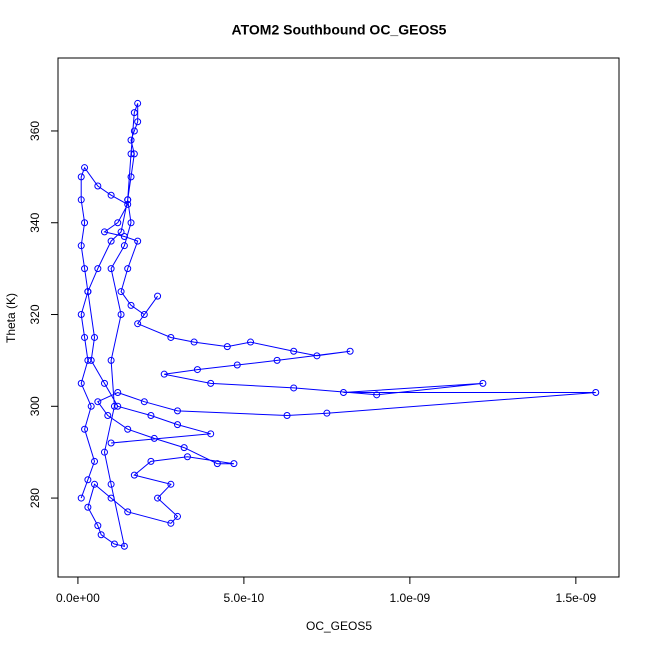  Describe the element at coordinates (35, 222) in the screenshot. I see `y-tick-label: 340` at that location.